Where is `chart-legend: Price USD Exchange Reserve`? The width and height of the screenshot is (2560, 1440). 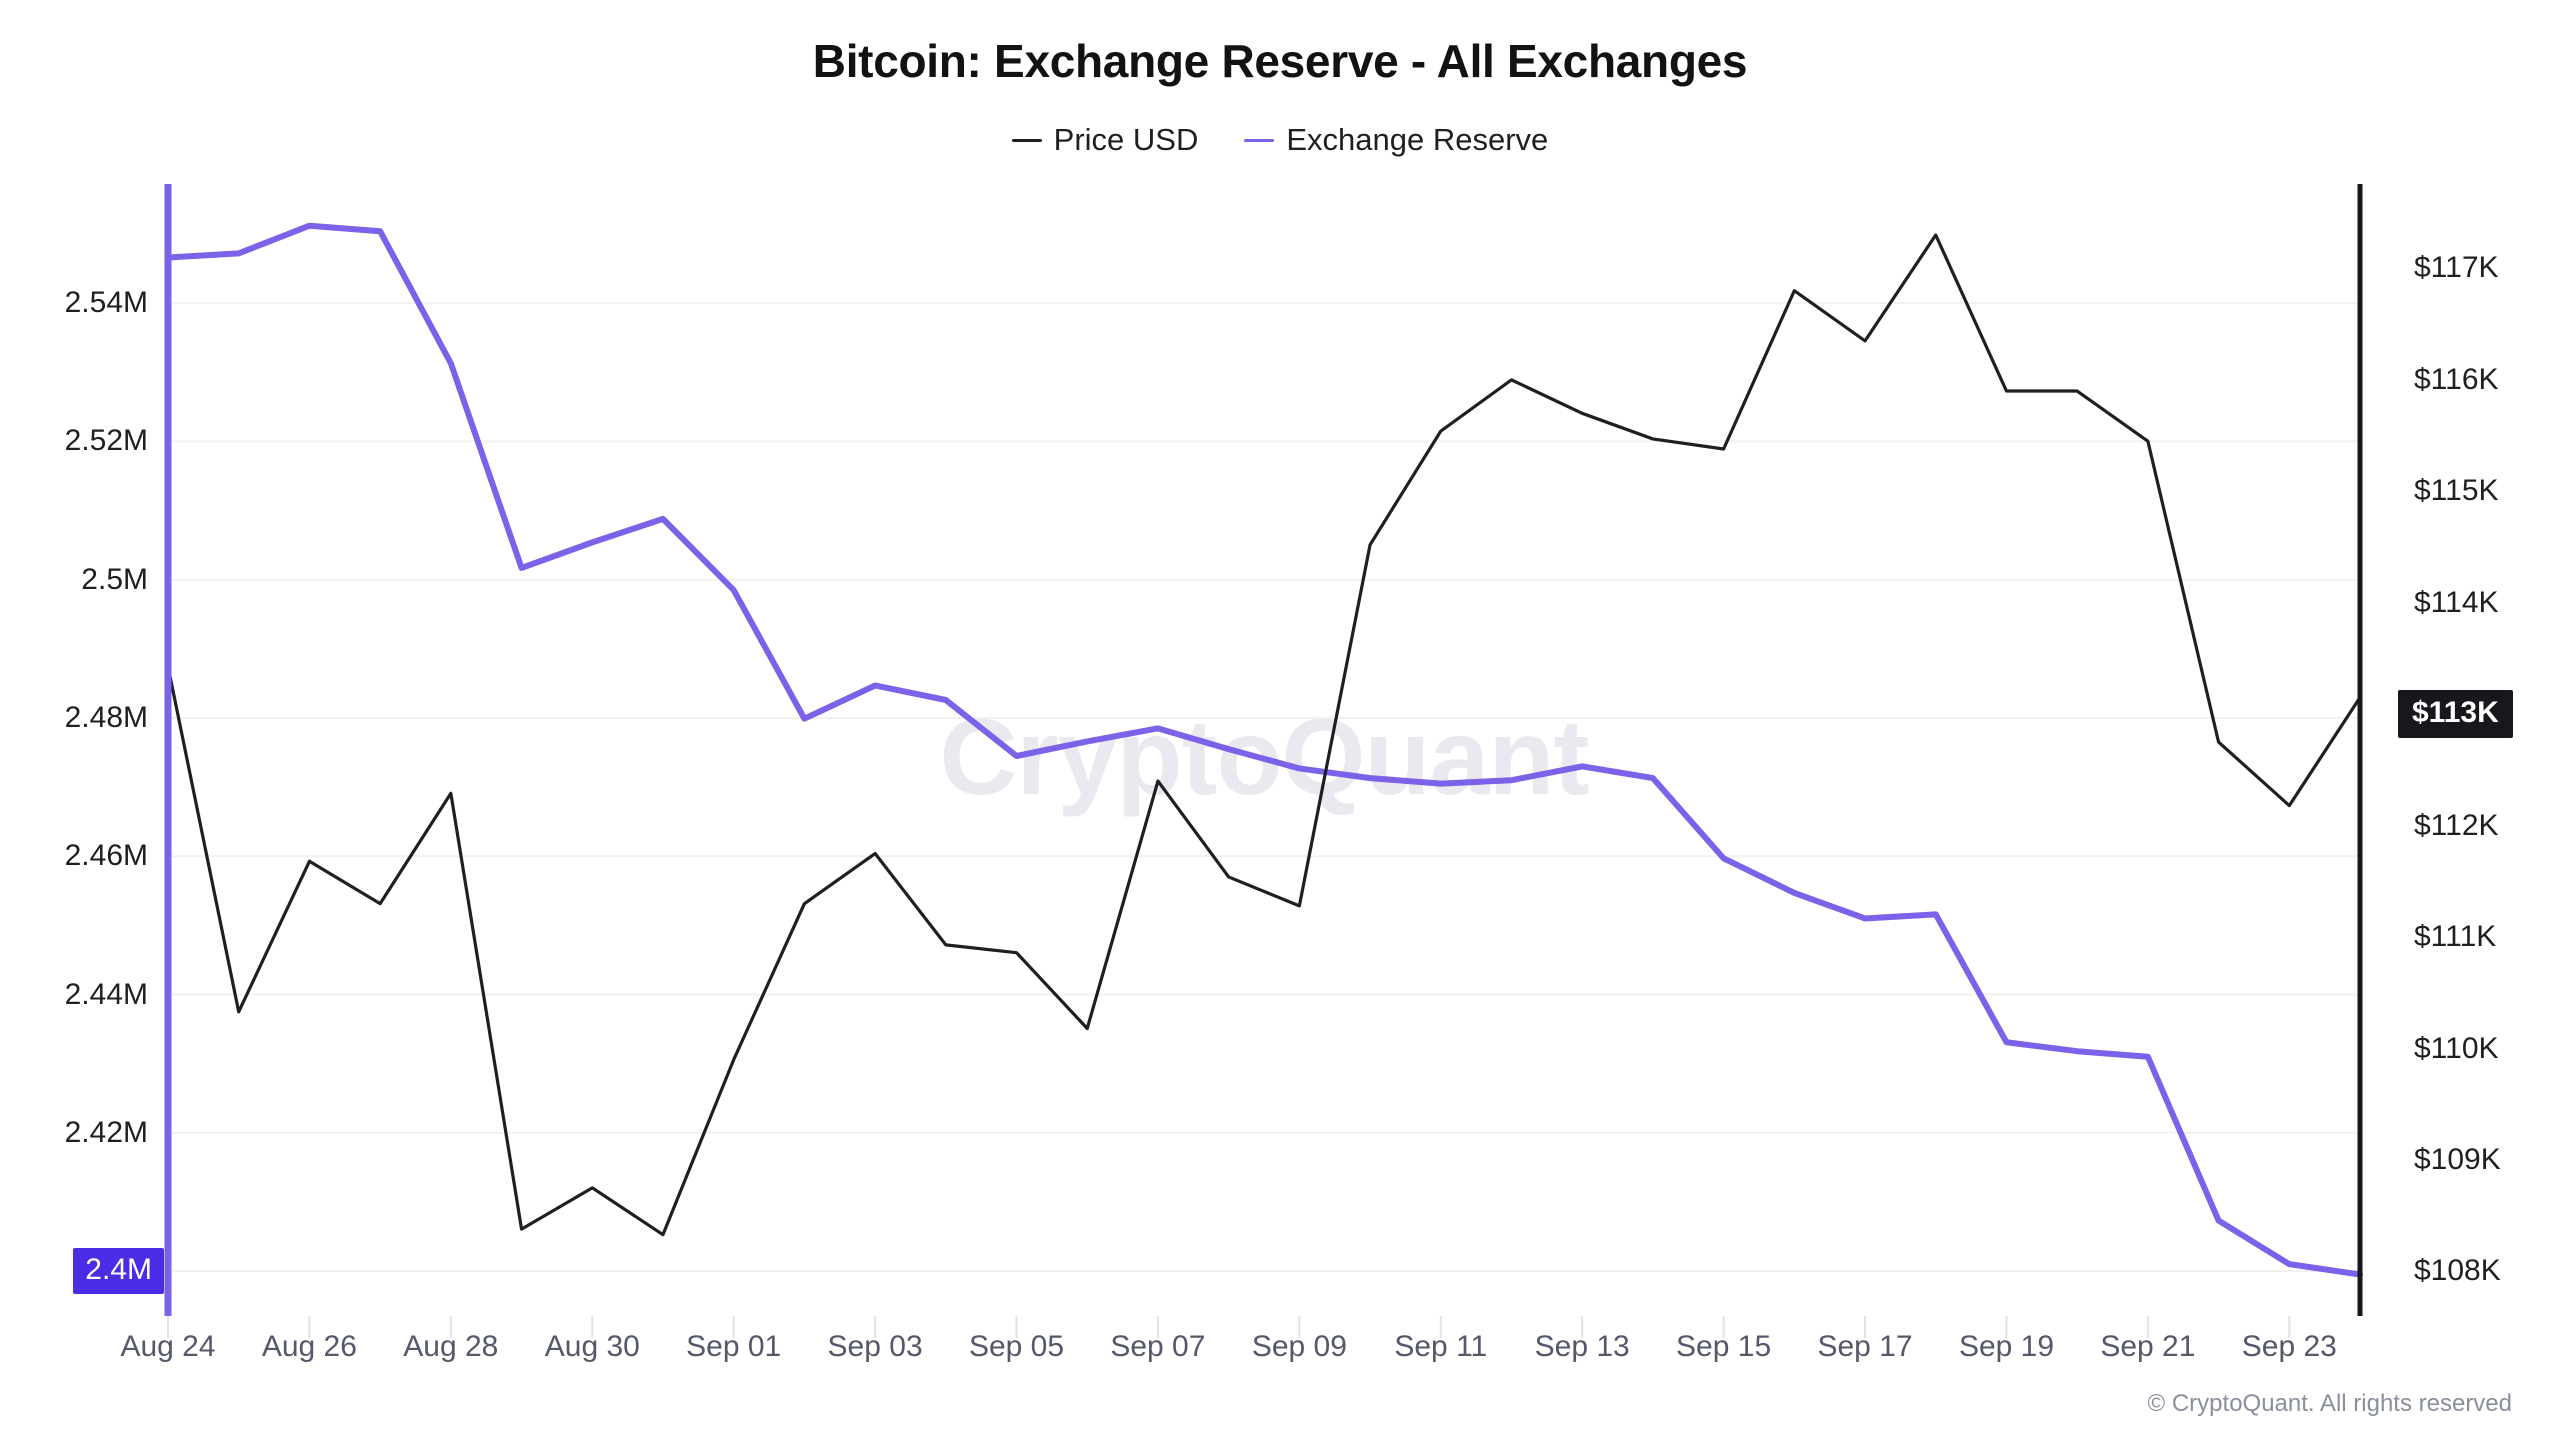
chart-legend: Price USD Exchange Reserve is located at coordinates (1280, 140).